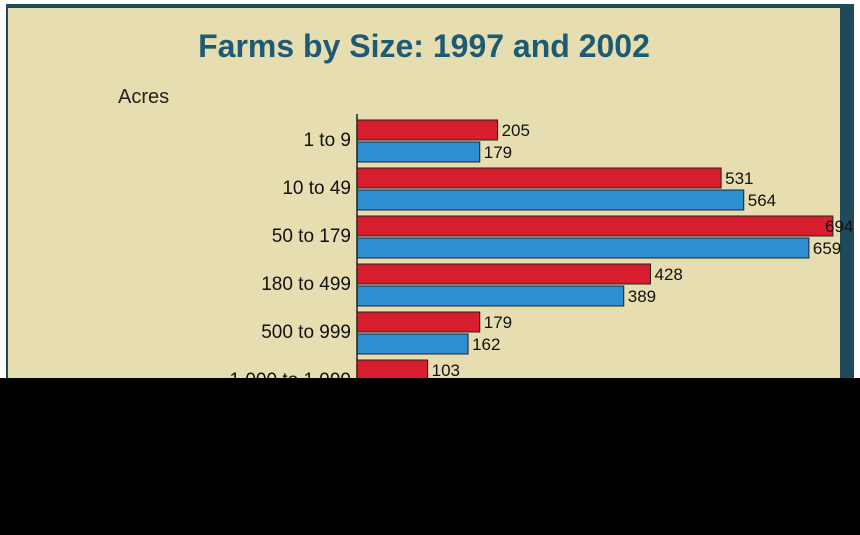 This screenshot has width=860, height=535. What do you see at coordinates (316, 188) in the screenshot?
I see `category-label: 10 to 49` at bounding box center [316, 188].